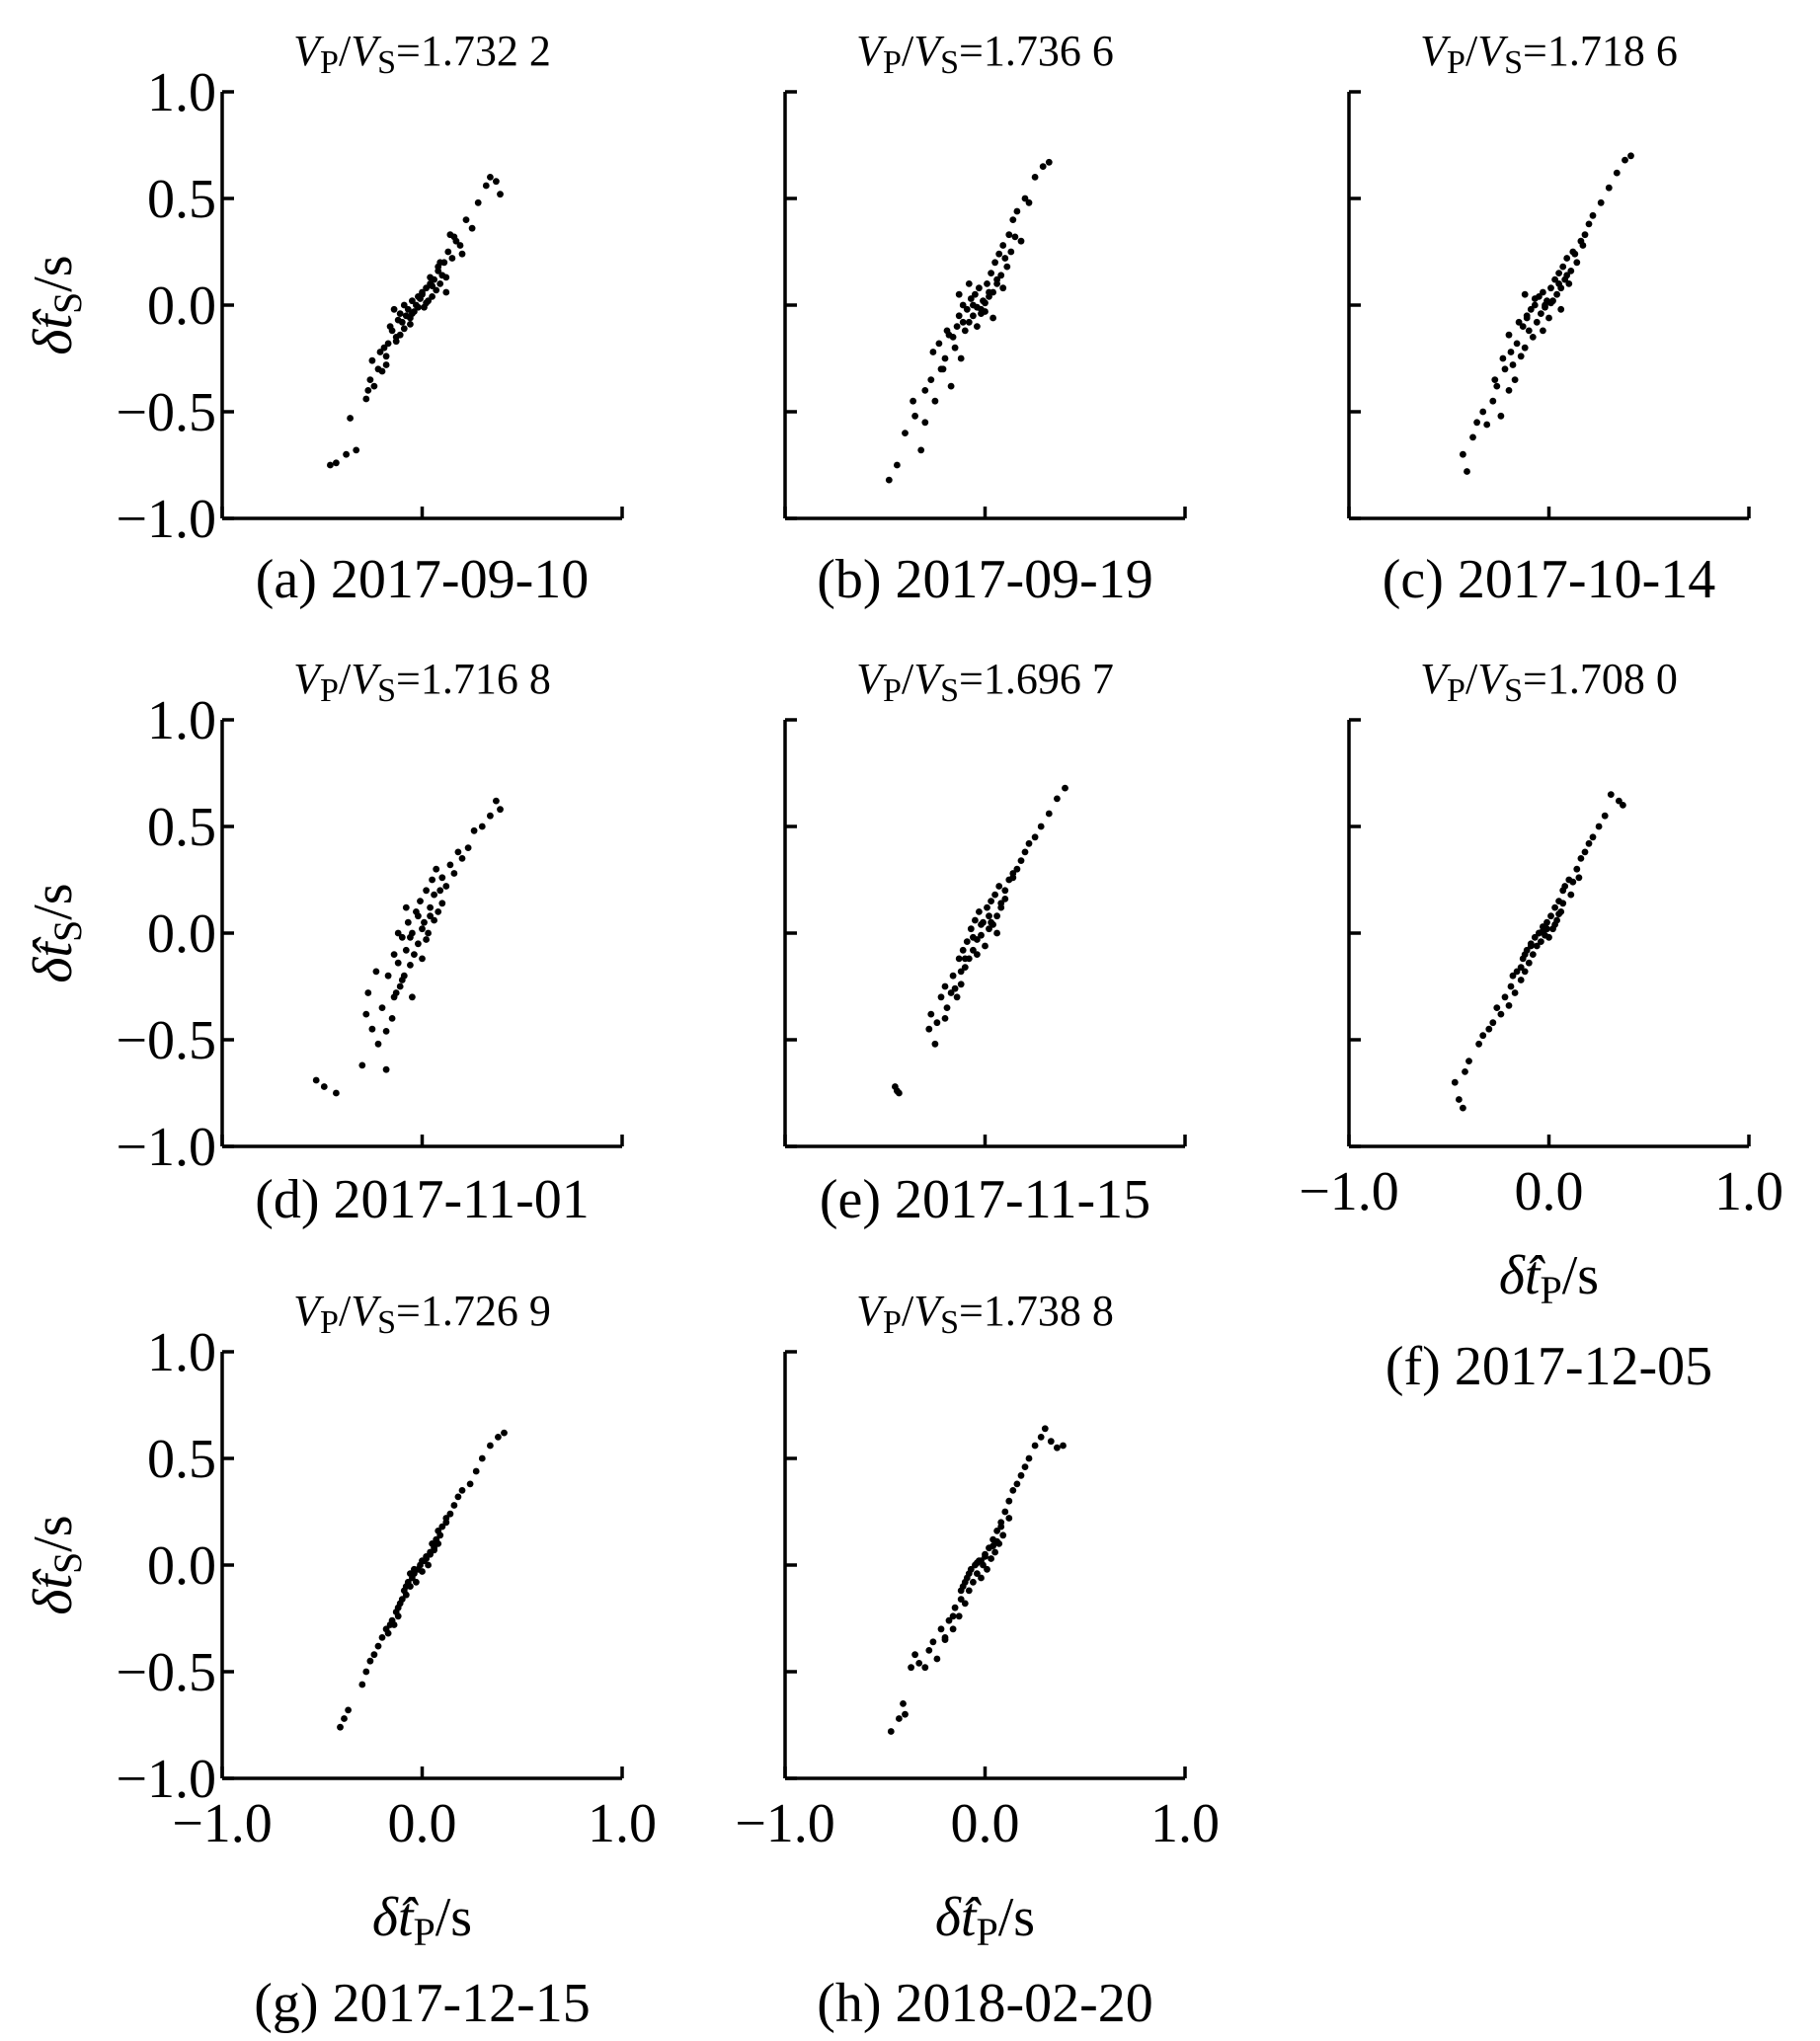  What do you see at coordinates (181, 92) in the screenshot?
I see `y-tick-label: 1.0` at bounding box center [181, 92].